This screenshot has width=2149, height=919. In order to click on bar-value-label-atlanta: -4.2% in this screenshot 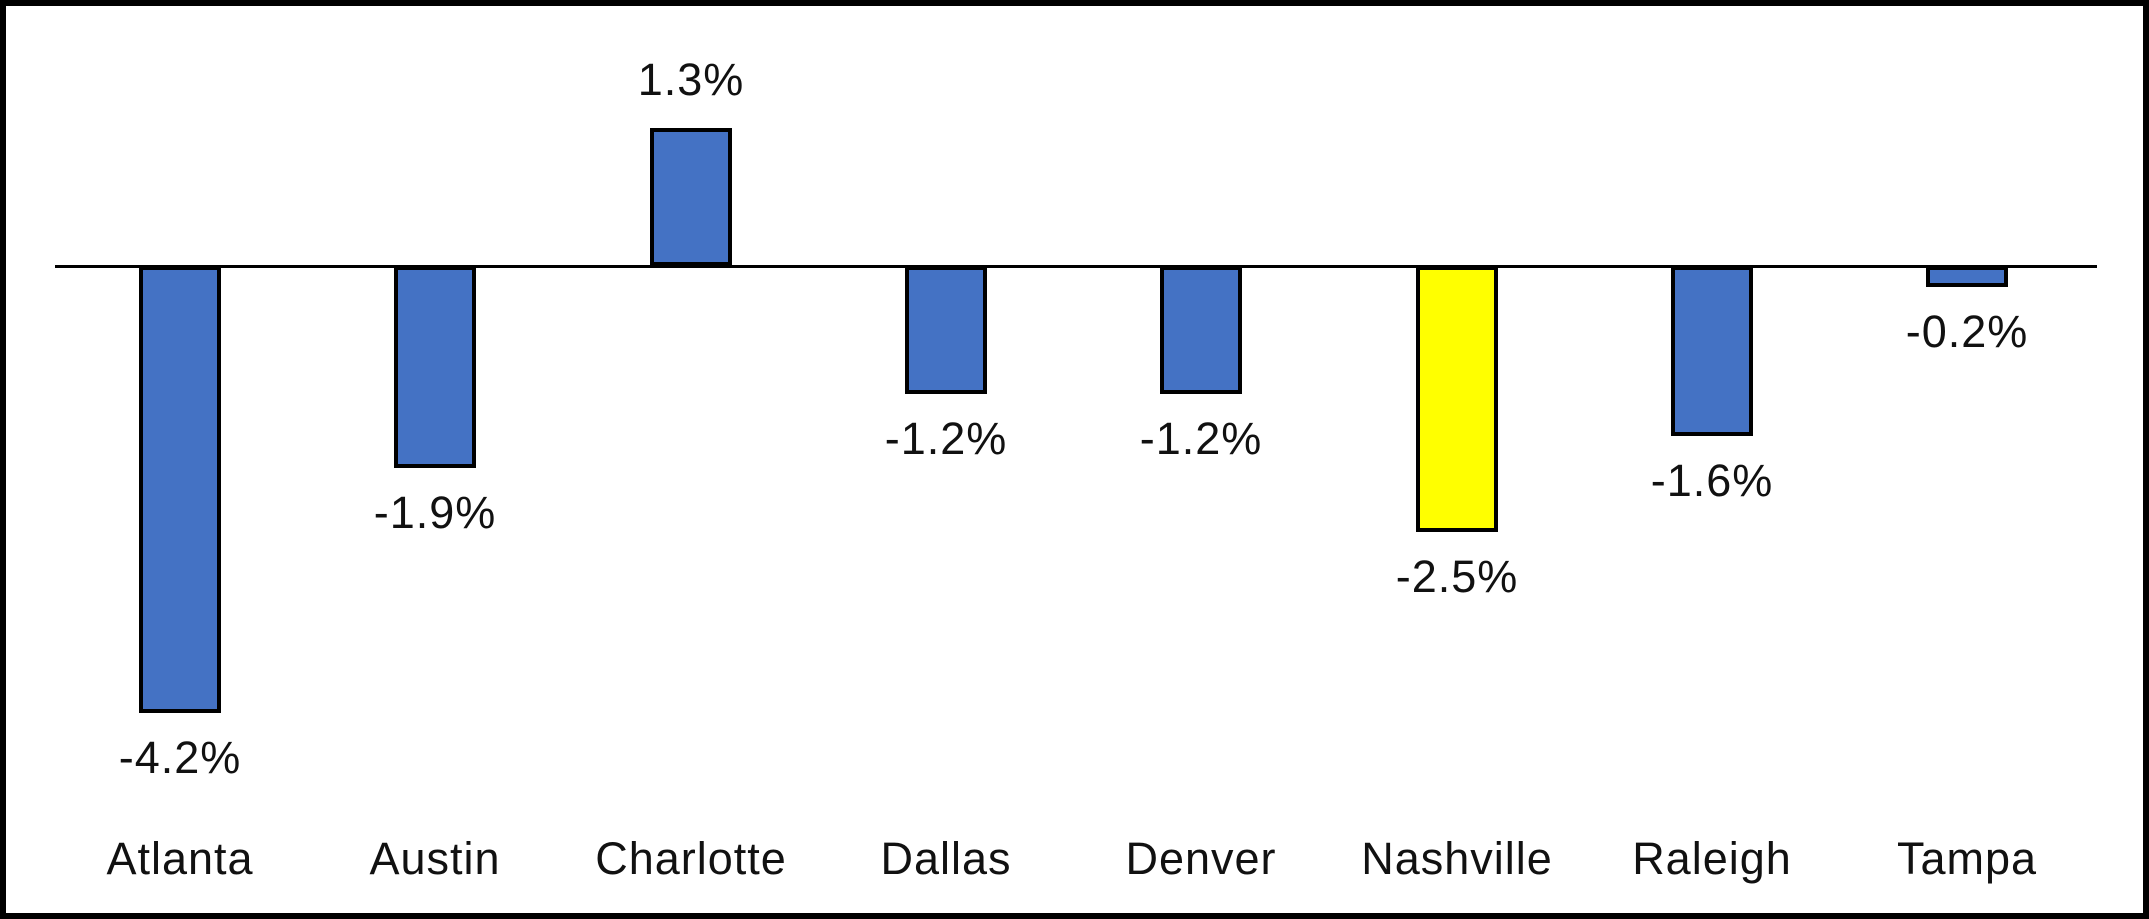, I will do `click(180, 757)`.